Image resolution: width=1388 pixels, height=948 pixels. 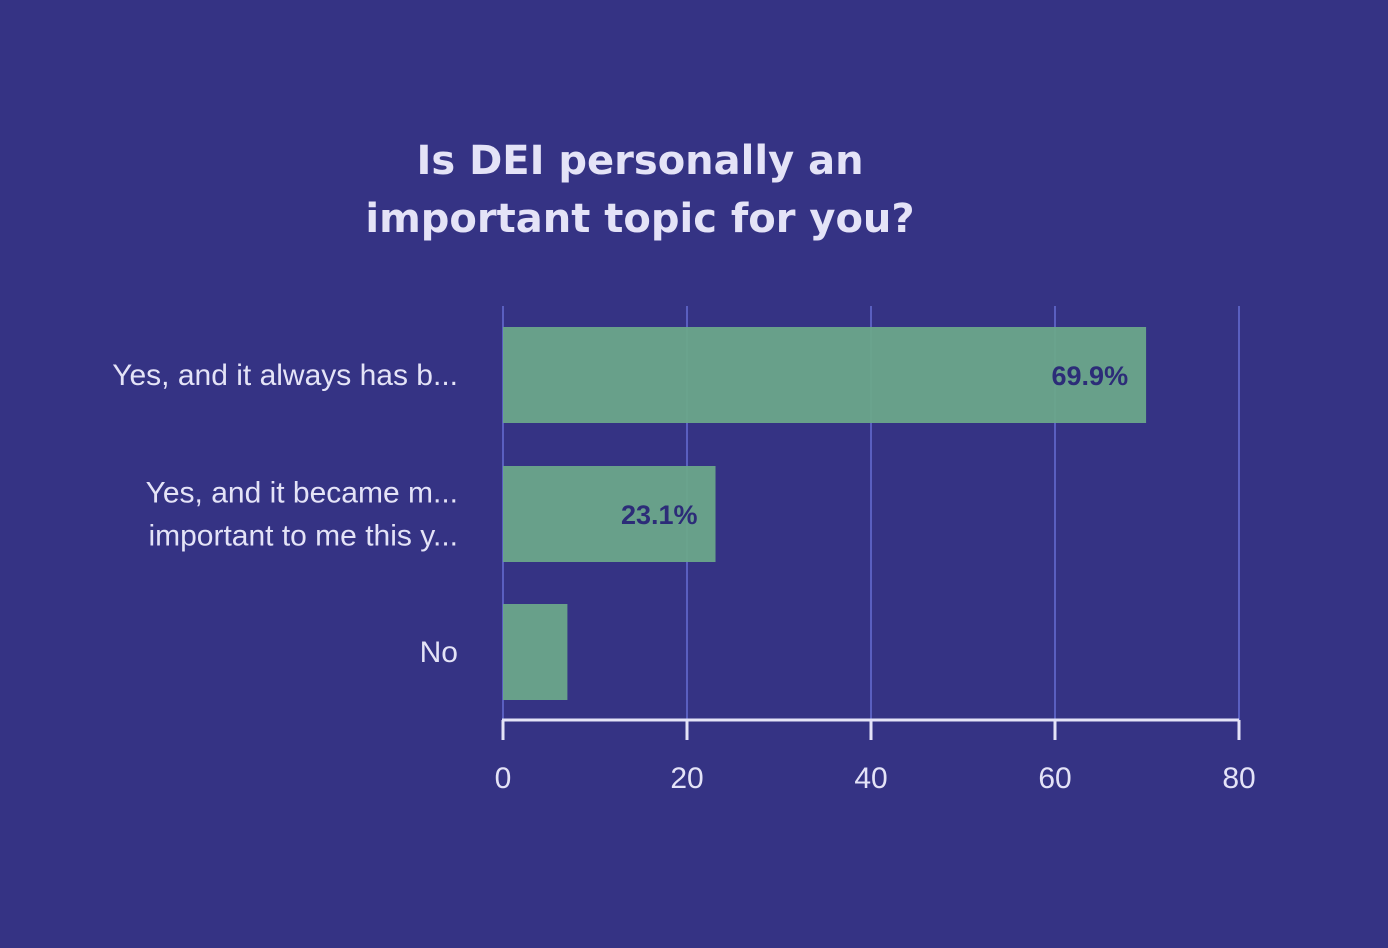 I want to click on x-tick-label: 60, so click(x=1054, y=778).